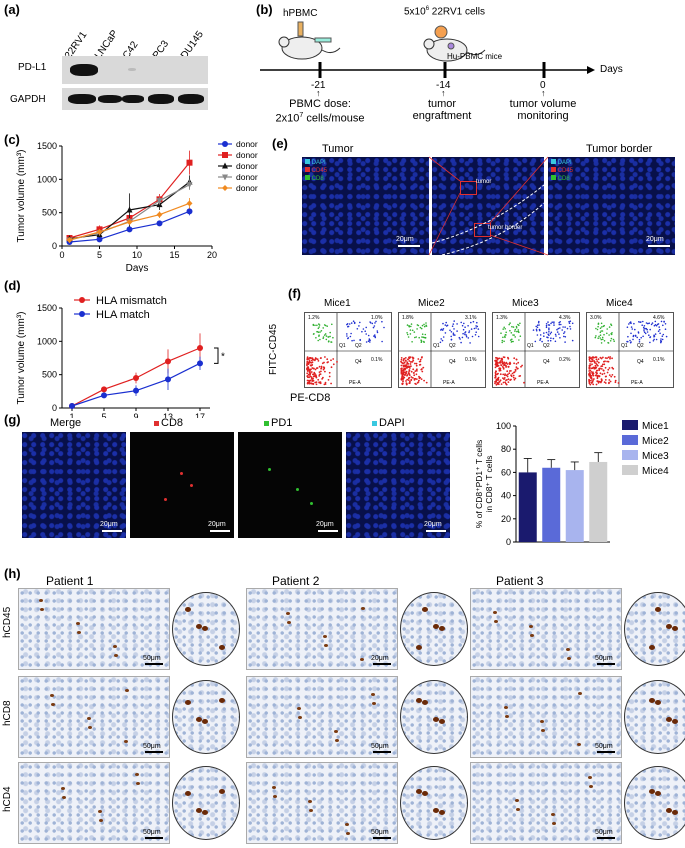 This screenshot has height=848, width=685. I want to click on flow-q2-pct: 1.0%, so click(377, 318).